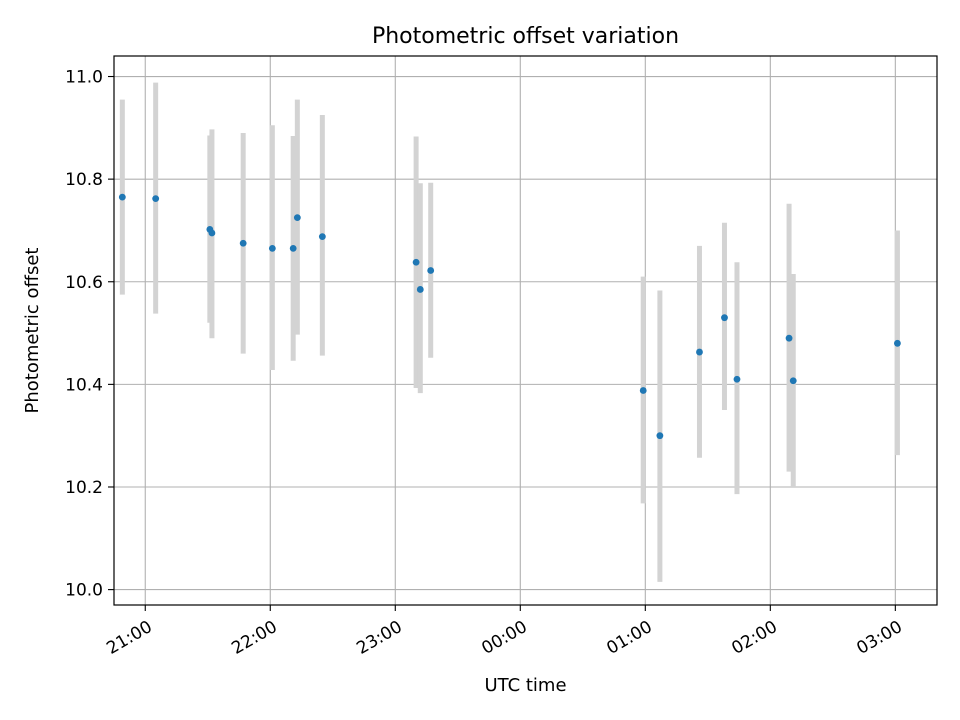  I want to click on y-tick-label: 10.2, so click(84, 488).